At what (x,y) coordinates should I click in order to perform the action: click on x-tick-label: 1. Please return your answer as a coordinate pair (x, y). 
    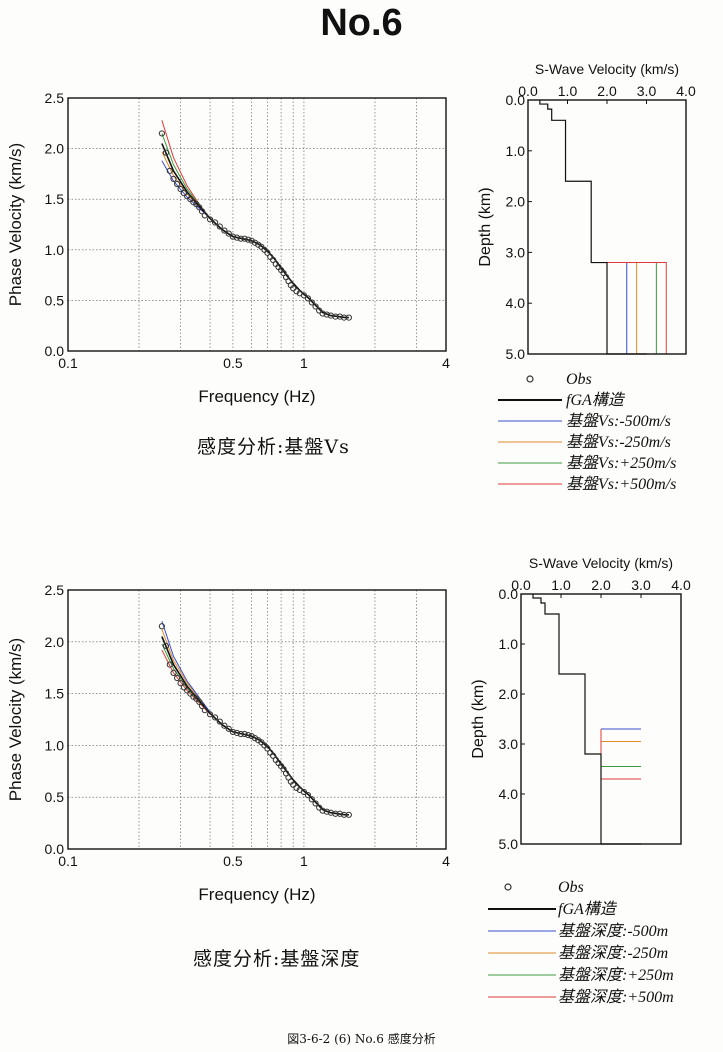
    Looking at the image, I should click on (304, 861).